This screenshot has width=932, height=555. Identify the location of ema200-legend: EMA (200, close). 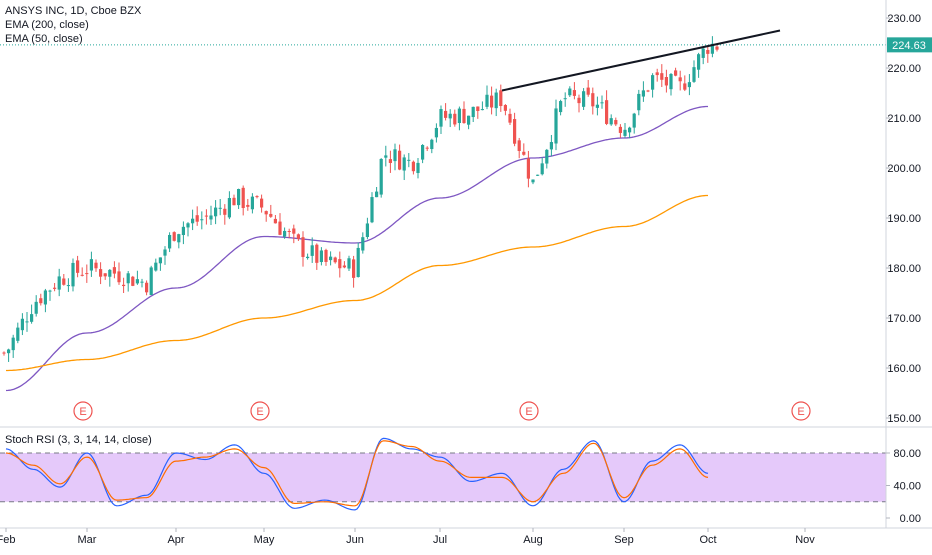
(47, 25).